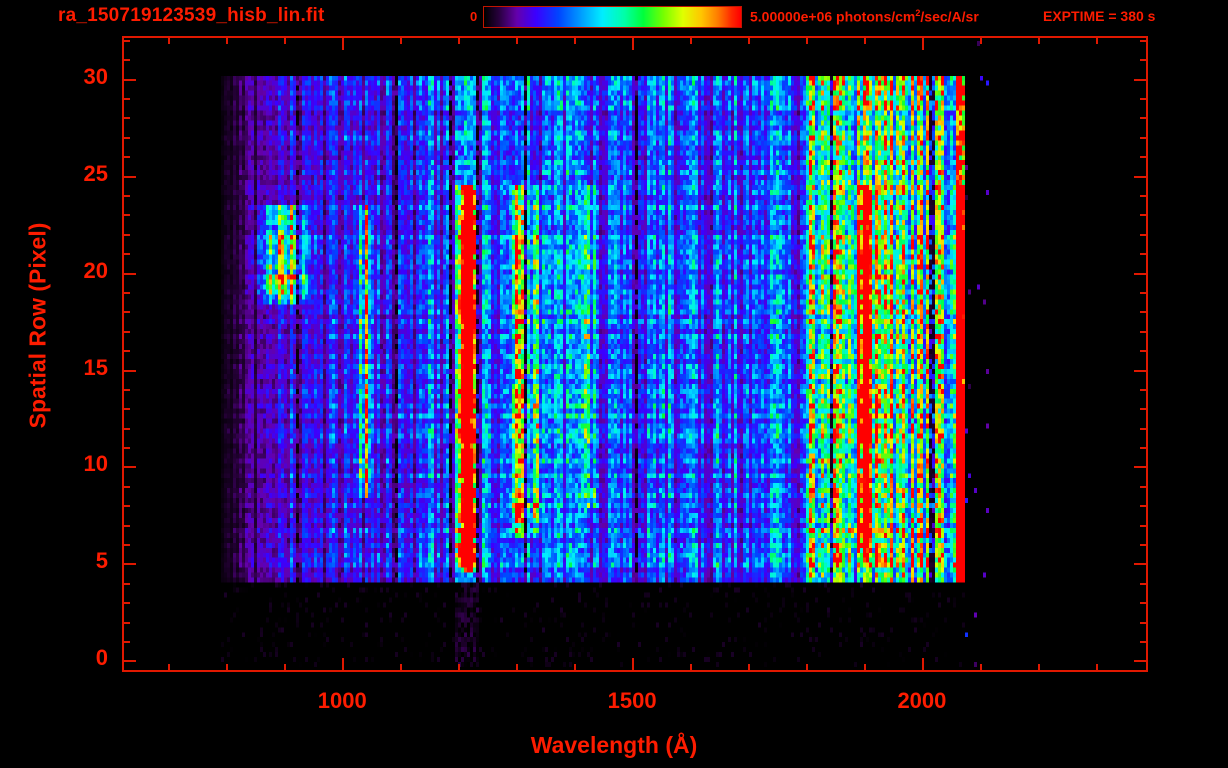  What do you see at coordinates (791, 16) in the screenshot?
I see `colorbar-max-value: 5.00000e+06` at bounding box center [791, 16].